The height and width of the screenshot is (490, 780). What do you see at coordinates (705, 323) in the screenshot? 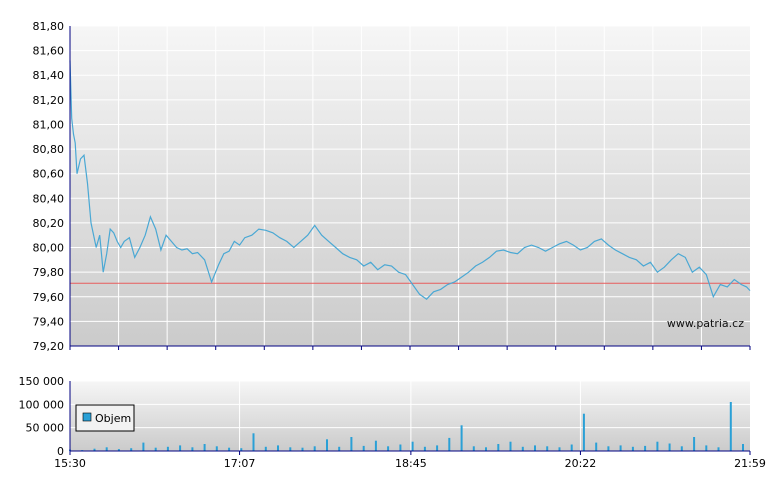
I see `watermark: www.patria.cz` at bounding box center [705, 323].